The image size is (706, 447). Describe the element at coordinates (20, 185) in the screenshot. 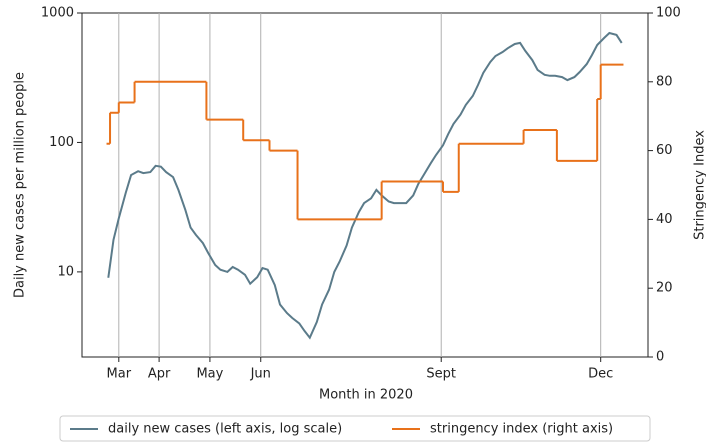

I see `y-axis-label: Daily new cases per million people` at that location.